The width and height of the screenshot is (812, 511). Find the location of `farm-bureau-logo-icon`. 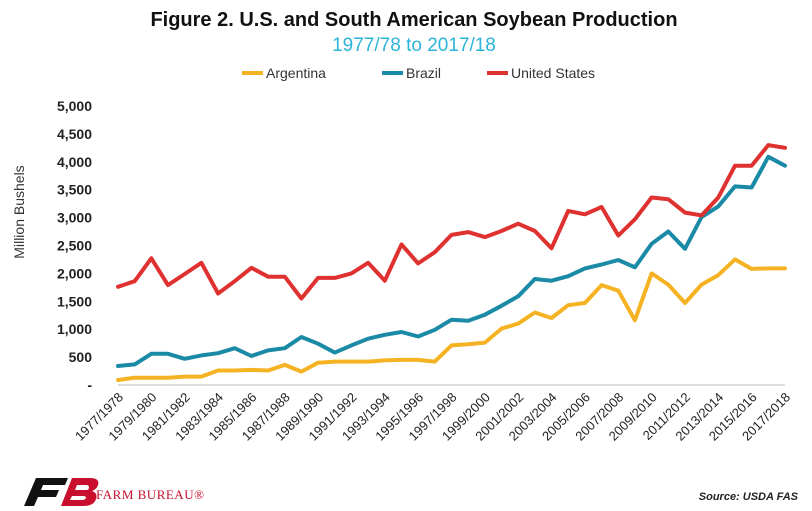

farm-bureau-logo-icon is located at coordinates (61, 492).